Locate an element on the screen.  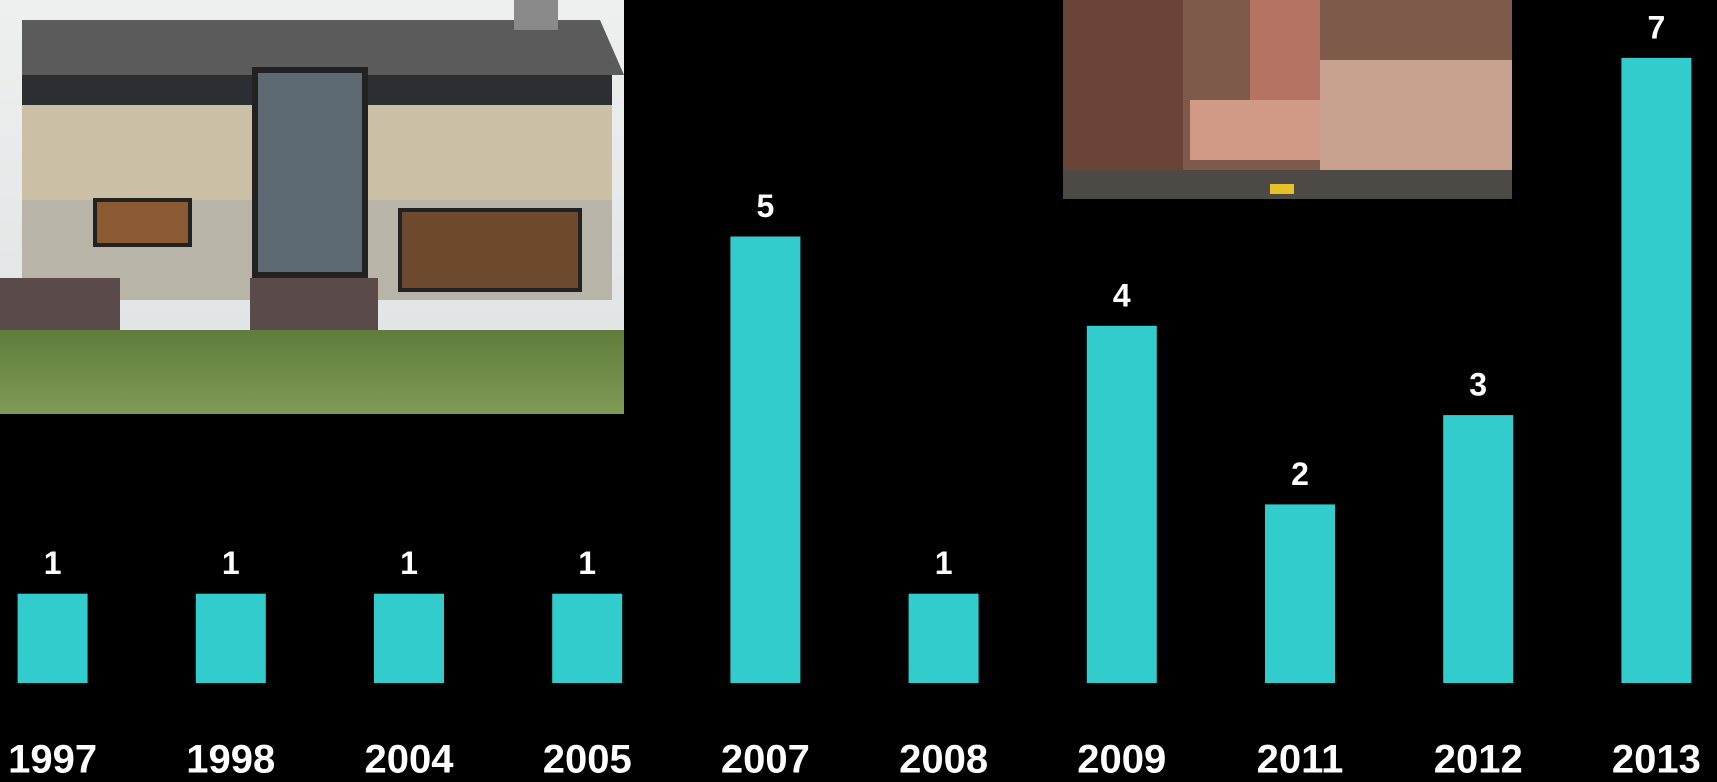
value-label: 2 is located at coordinates (1300, 474).